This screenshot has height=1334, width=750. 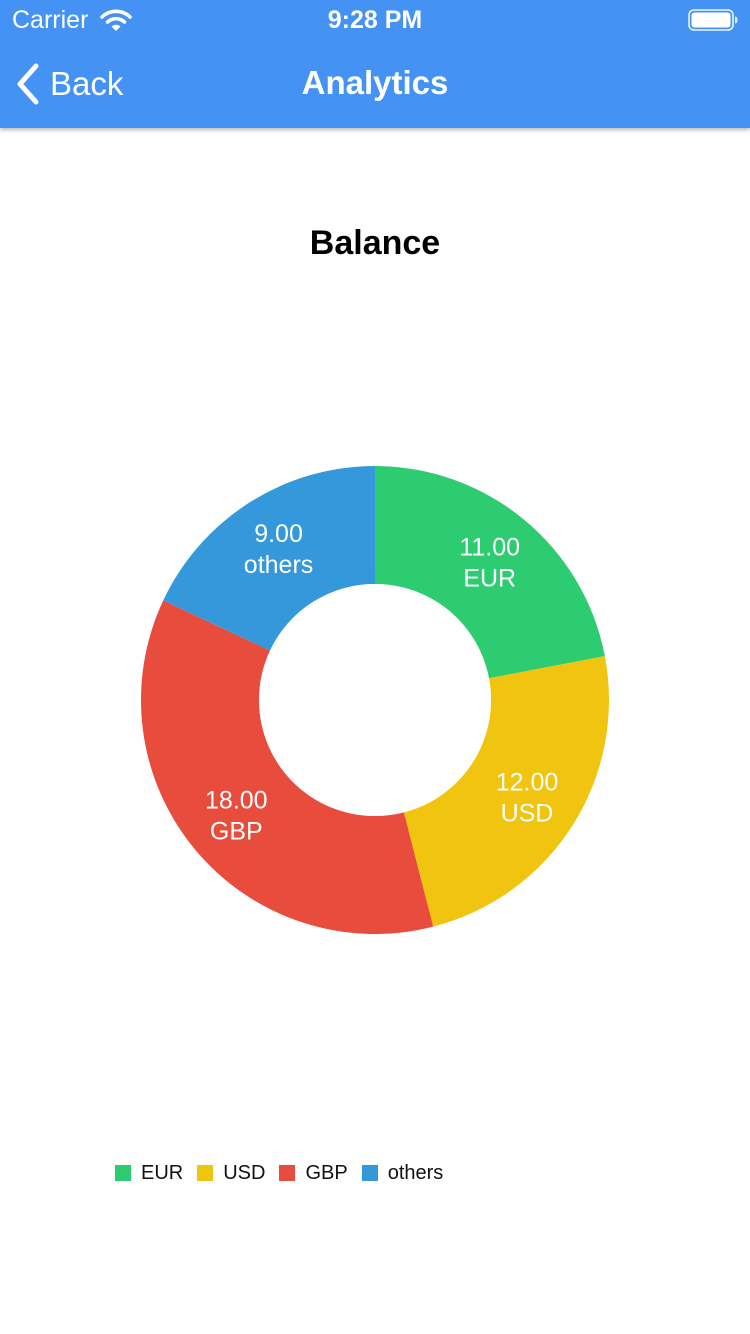 I want to click on donut-slice-usd, so click(x=506, y=791).